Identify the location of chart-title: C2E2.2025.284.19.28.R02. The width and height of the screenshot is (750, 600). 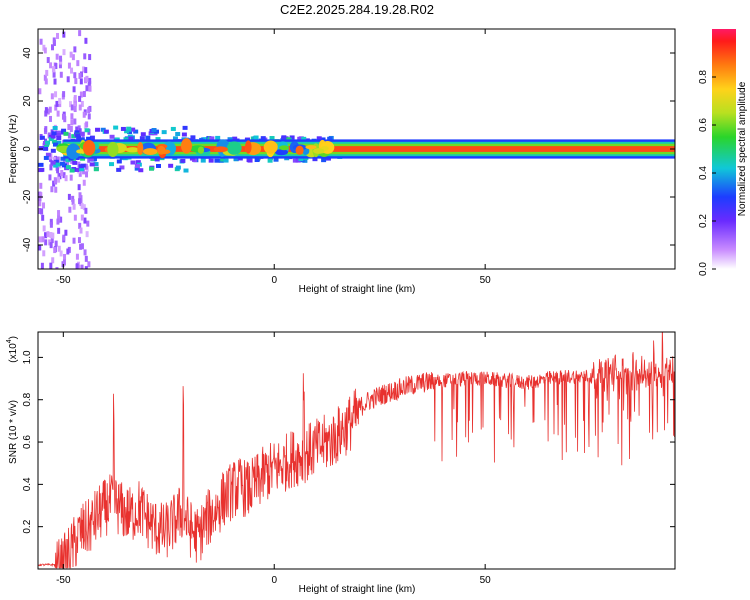
(357, 9).